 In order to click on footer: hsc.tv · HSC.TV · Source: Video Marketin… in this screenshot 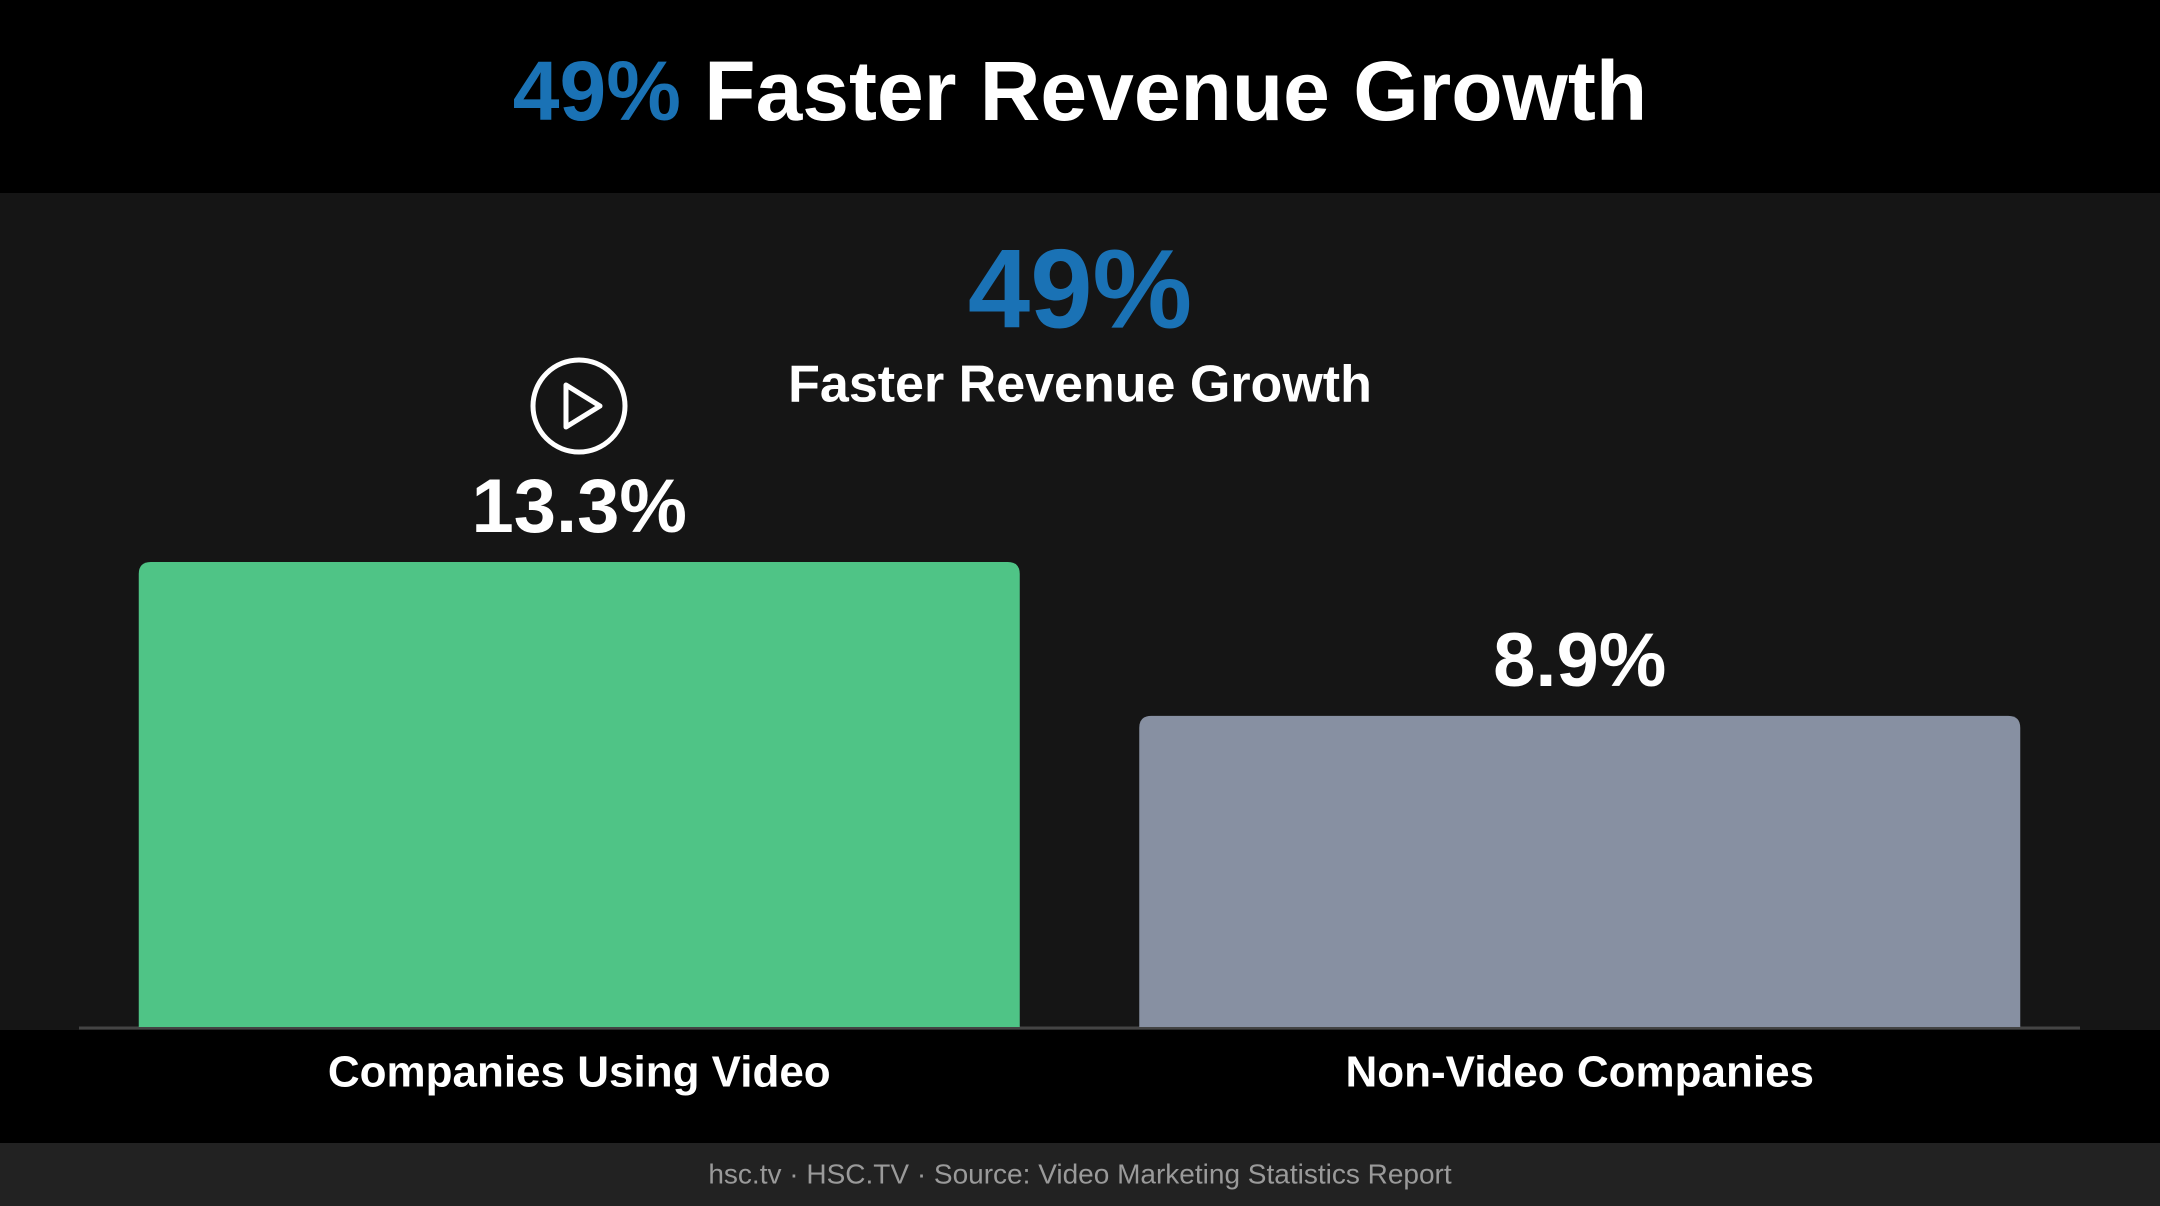, I will do `click(1080, 1173)`.